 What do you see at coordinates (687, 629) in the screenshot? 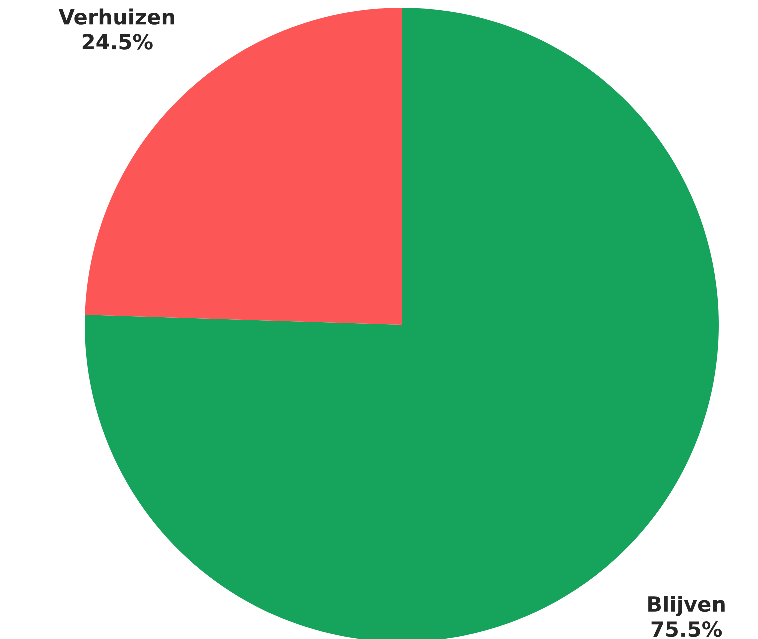
I see `data-label: 75.5%` at bounding box center [687, 629].